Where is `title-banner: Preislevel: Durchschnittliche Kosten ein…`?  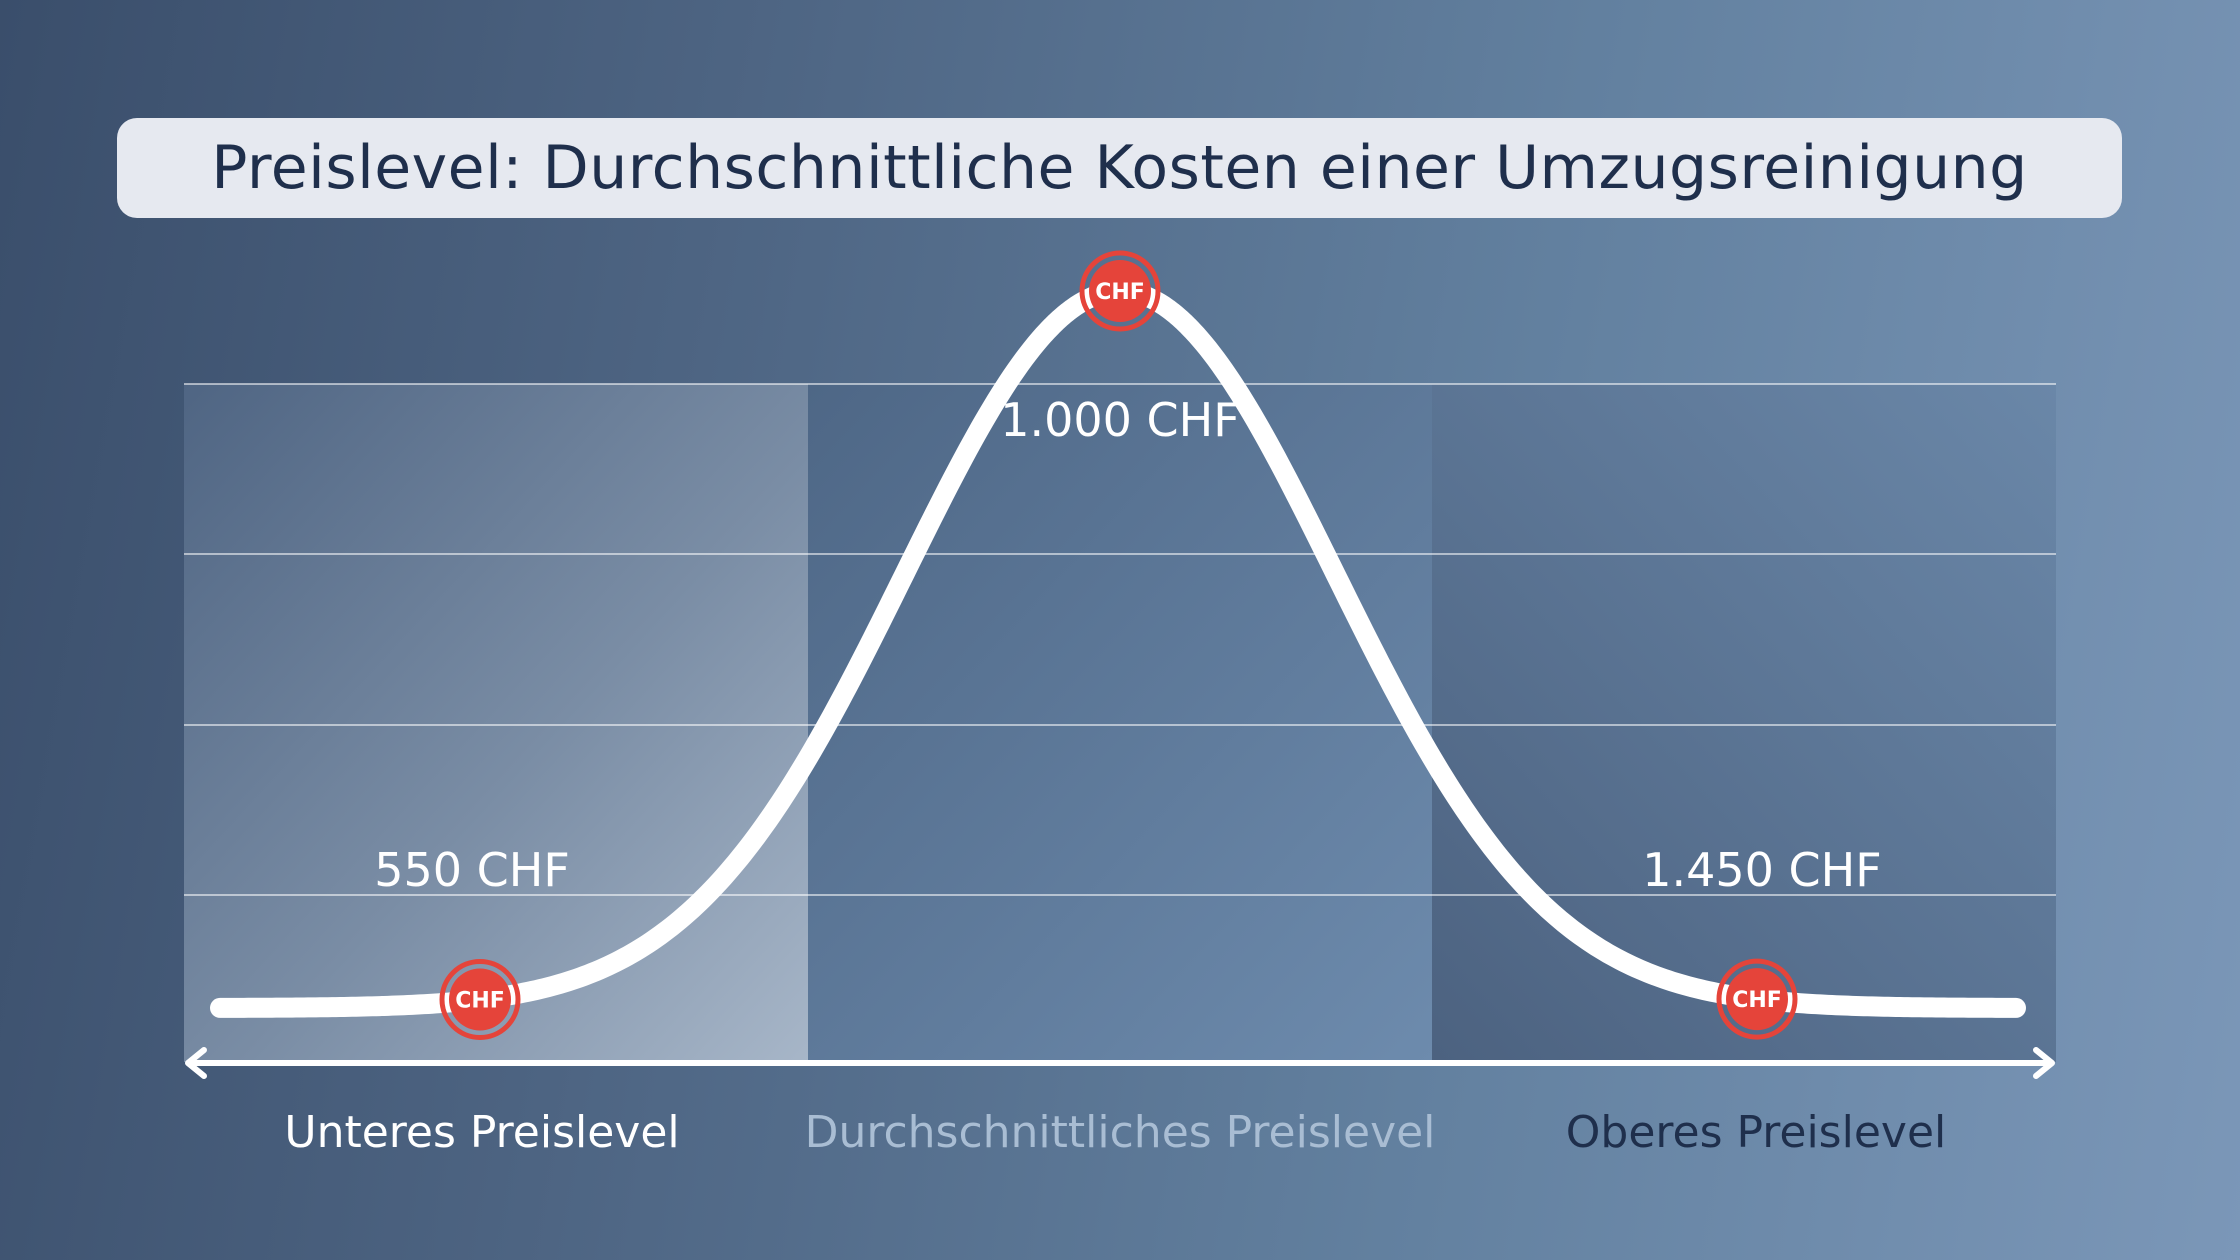 title-banner: Preislevel: Durchschnittliche Kosten ein… is located at coordinates (1119, 168).